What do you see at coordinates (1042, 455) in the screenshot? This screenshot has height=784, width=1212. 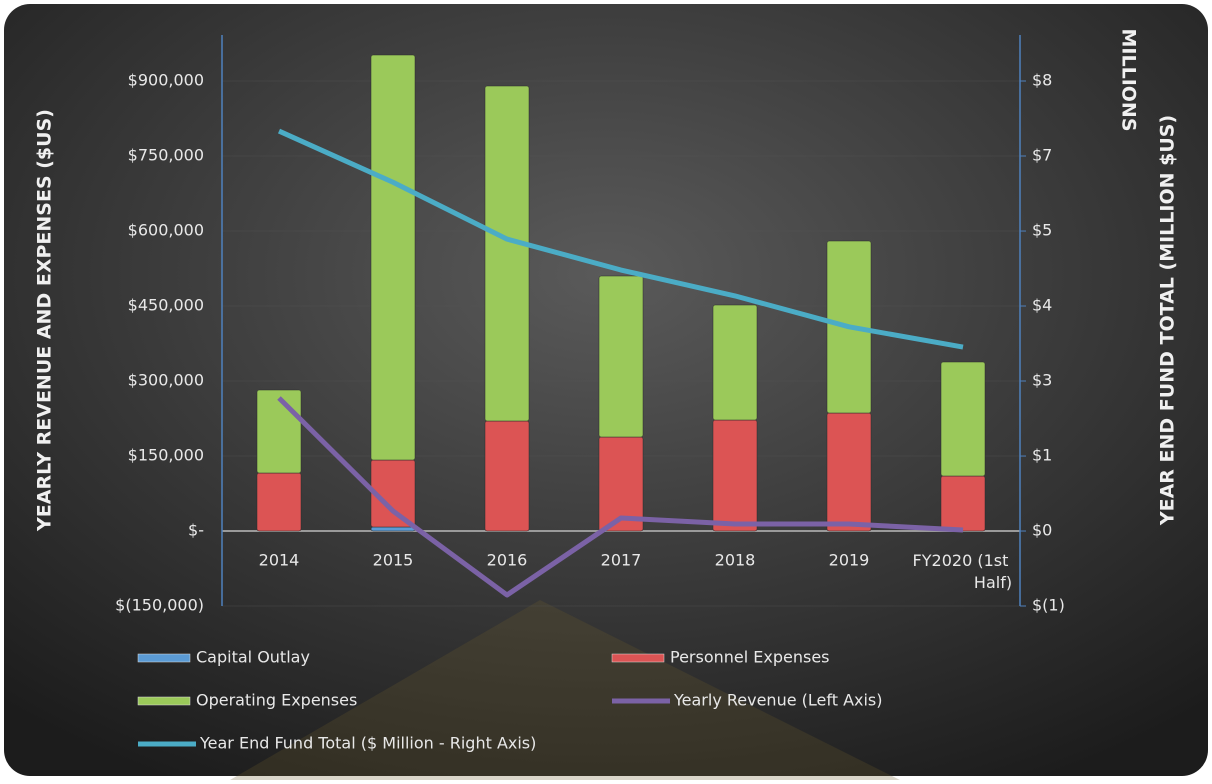 I see `y2-tick-label: $1` at bounding box center [1042, 455].